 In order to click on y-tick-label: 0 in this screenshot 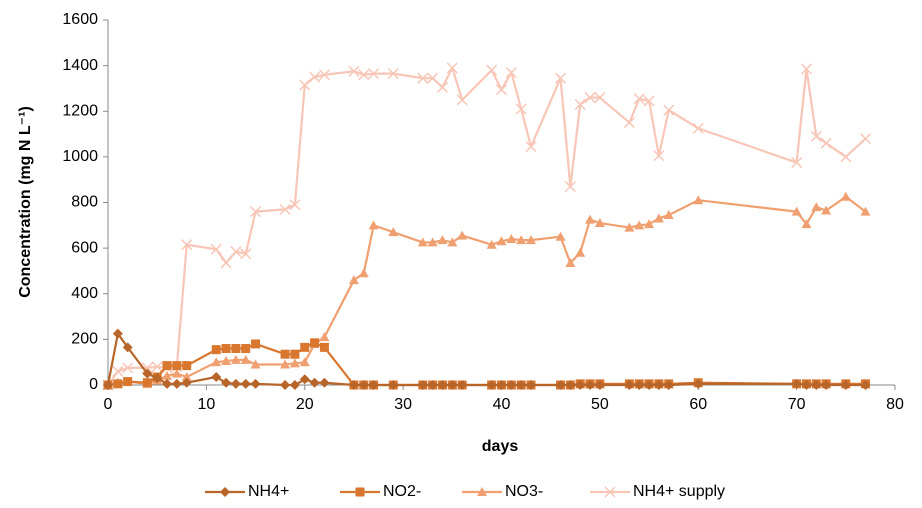, I will do `click(93, 384)`.